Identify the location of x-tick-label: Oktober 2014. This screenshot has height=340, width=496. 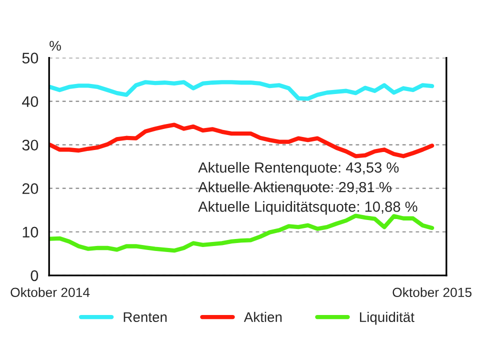
(50, 292).